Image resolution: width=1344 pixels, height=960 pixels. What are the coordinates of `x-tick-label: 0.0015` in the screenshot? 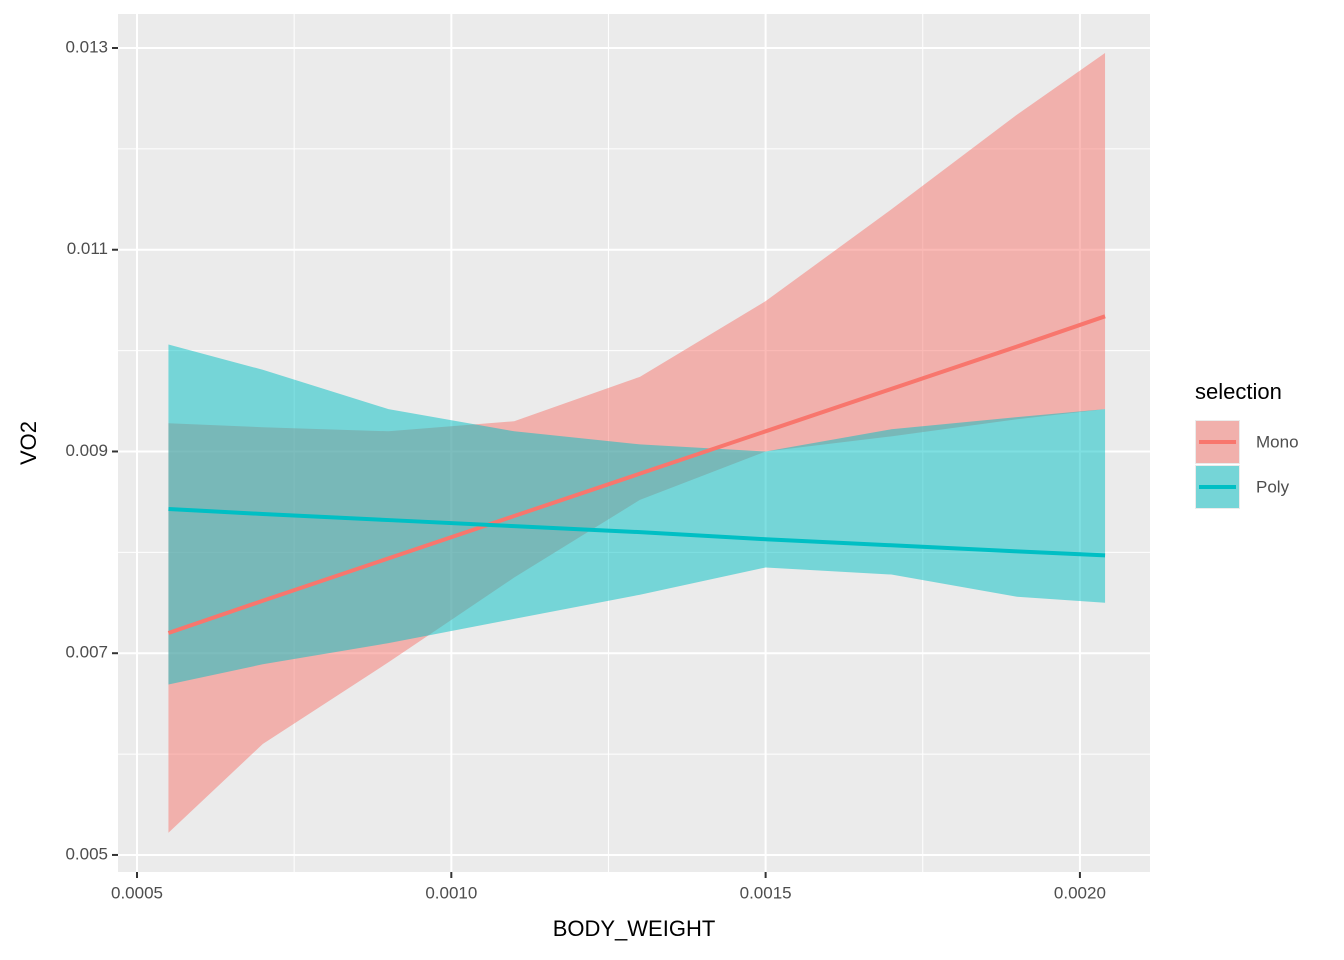 It's located at (766, 892).